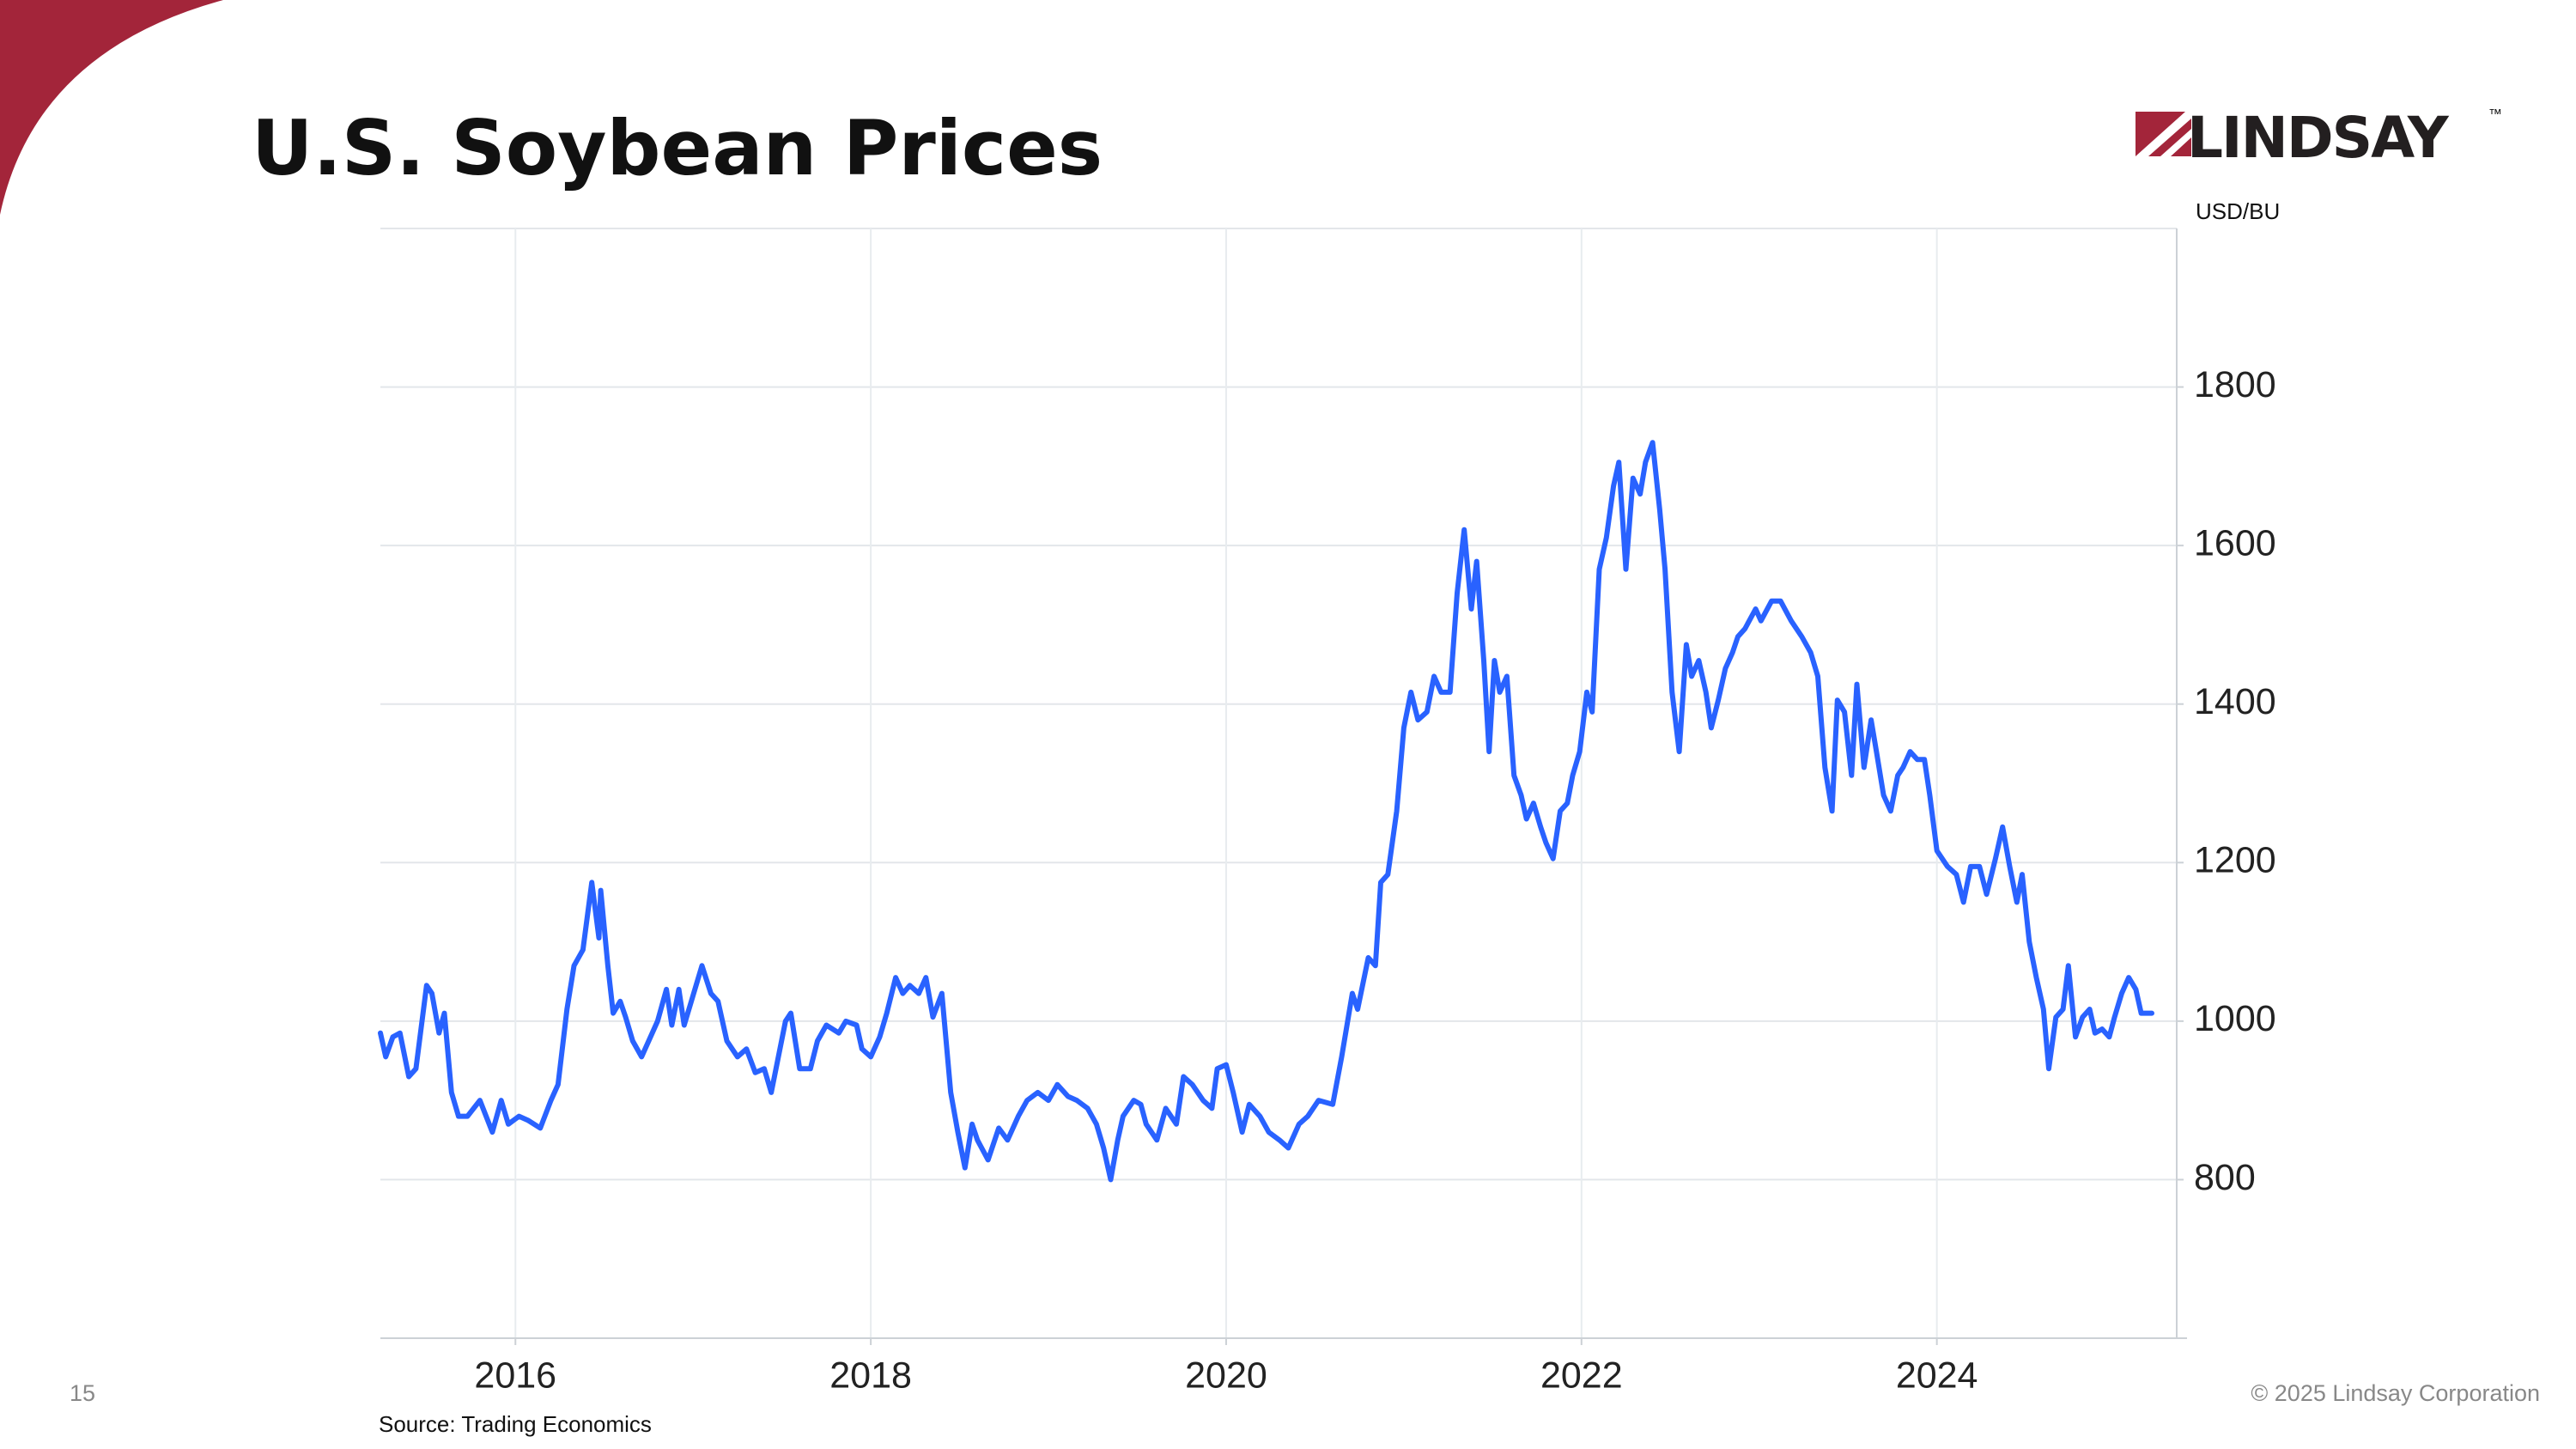 The image size is (2576, 1449). I want to click on logo-mark: ™, so click(2495, 115).